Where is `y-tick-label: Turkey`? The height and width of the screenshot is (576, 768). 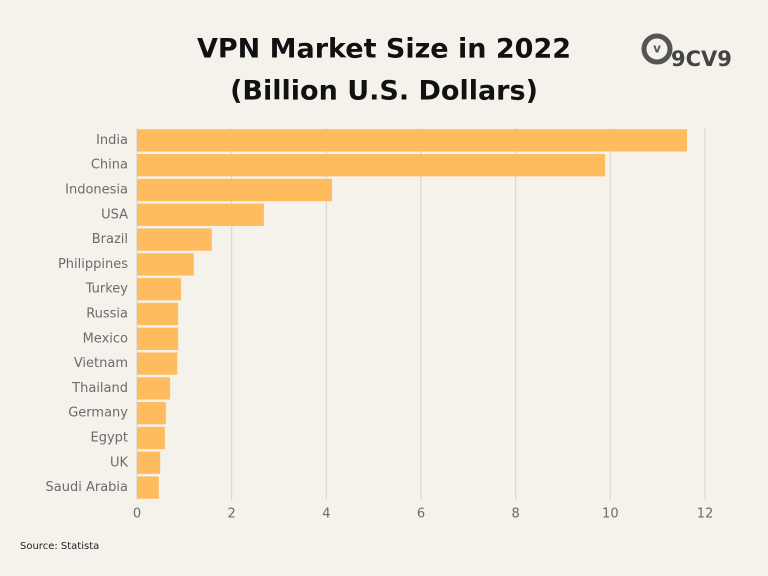 y-tick-label: Turkey is located at coordinates (107, 289).